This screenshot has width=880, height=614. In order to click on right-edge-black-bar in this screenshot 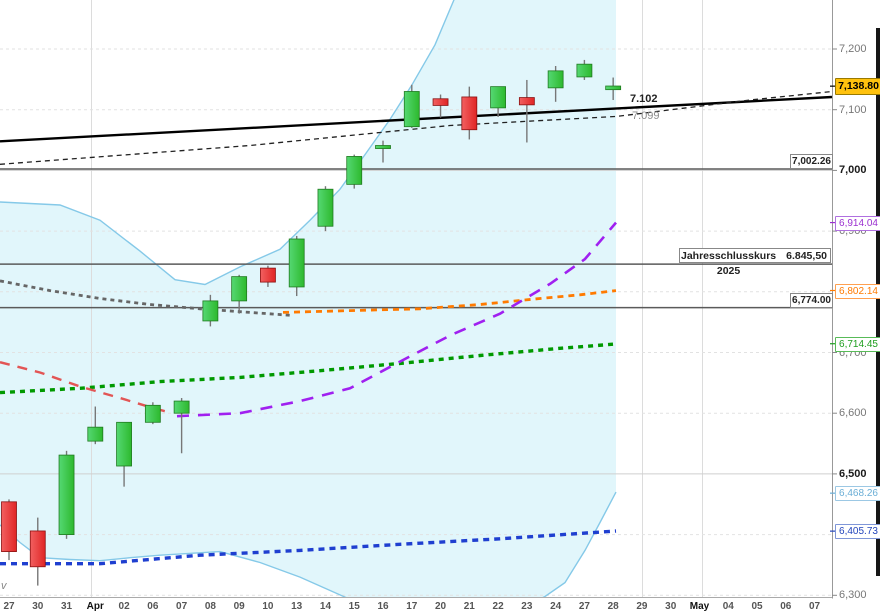, I will do `click(878, 302)`.